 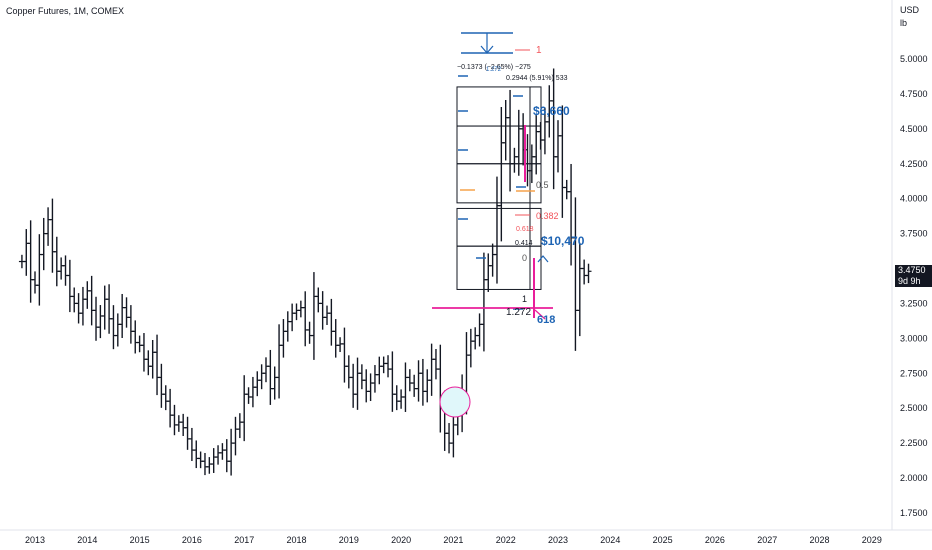 I want to click on x-tick-label: 2029, so click(x=872, y=540).